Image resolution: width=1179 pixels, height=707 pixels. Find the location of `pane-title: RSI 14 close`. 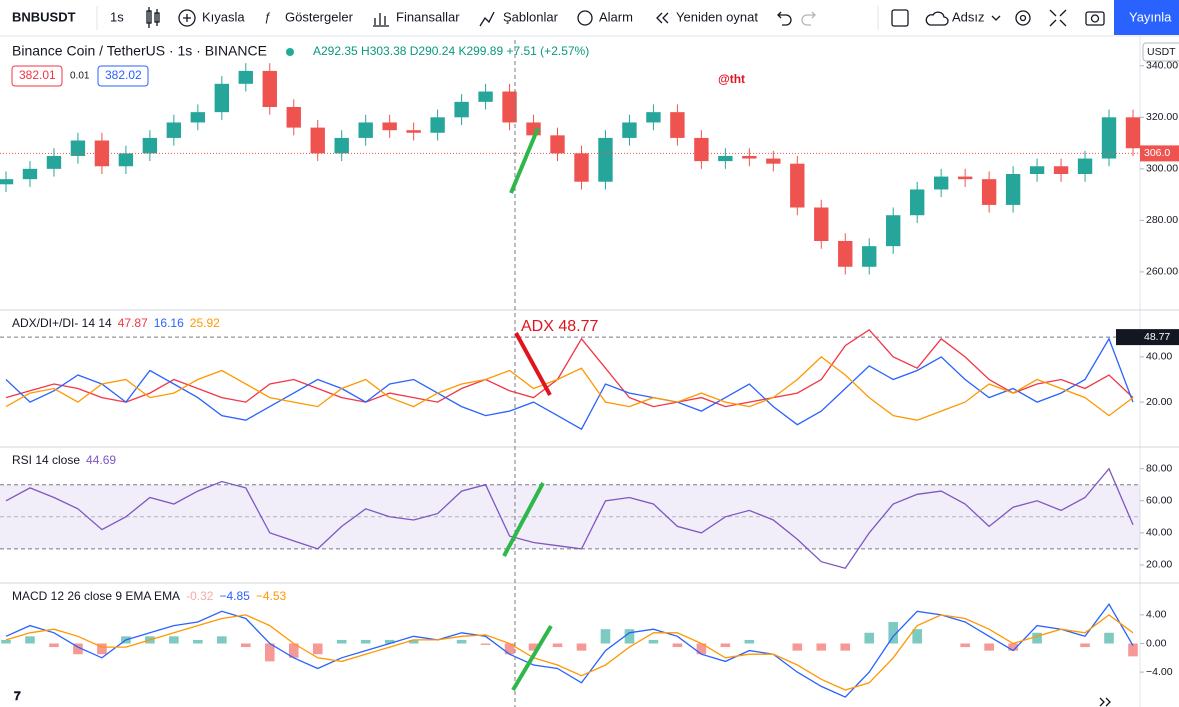

pane-title: RSI 14 close is located at coordinates (46, 460).